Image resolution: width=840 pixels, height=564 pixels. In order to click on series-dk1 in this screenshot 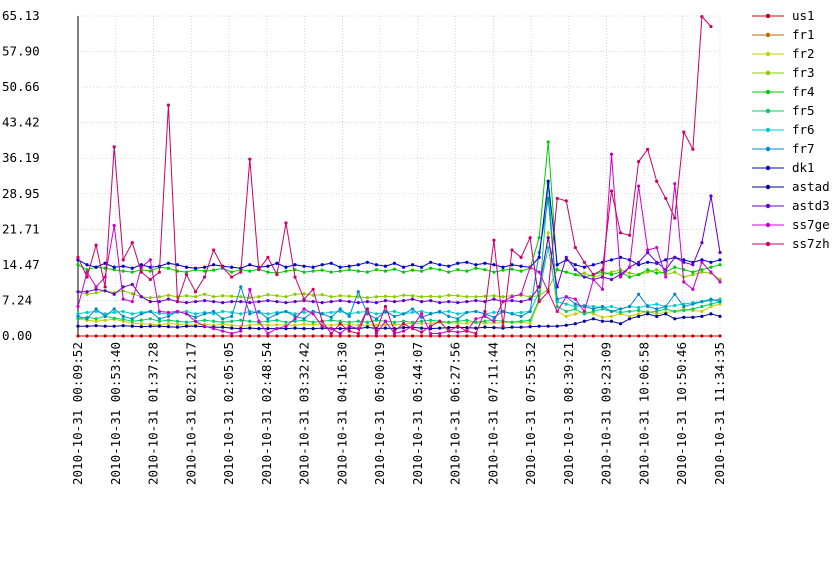, I will do `click(399, 224)`.